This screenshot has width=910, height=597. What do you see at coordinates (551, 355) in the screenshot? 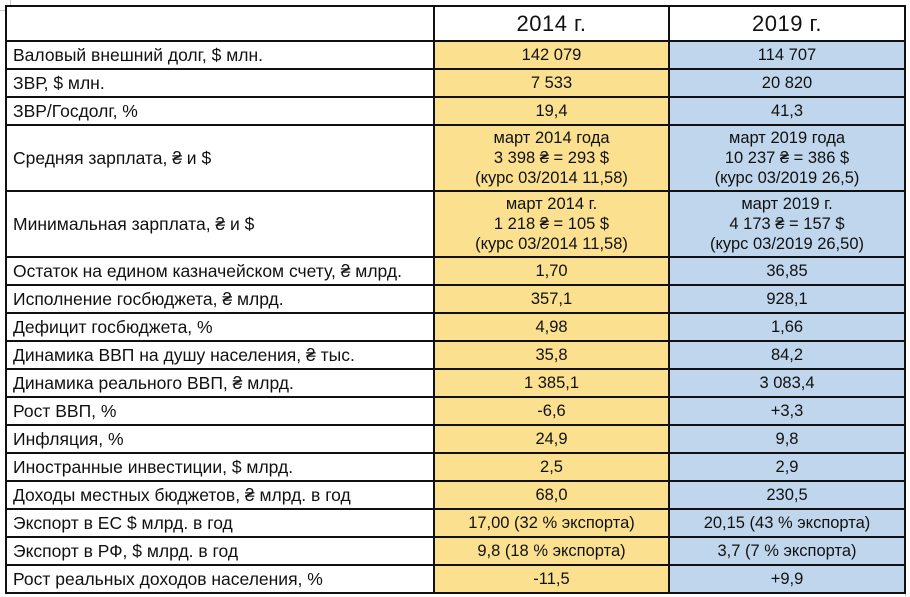
I see `value-2014-cell: 35,8` at bounding box center [551, 355].